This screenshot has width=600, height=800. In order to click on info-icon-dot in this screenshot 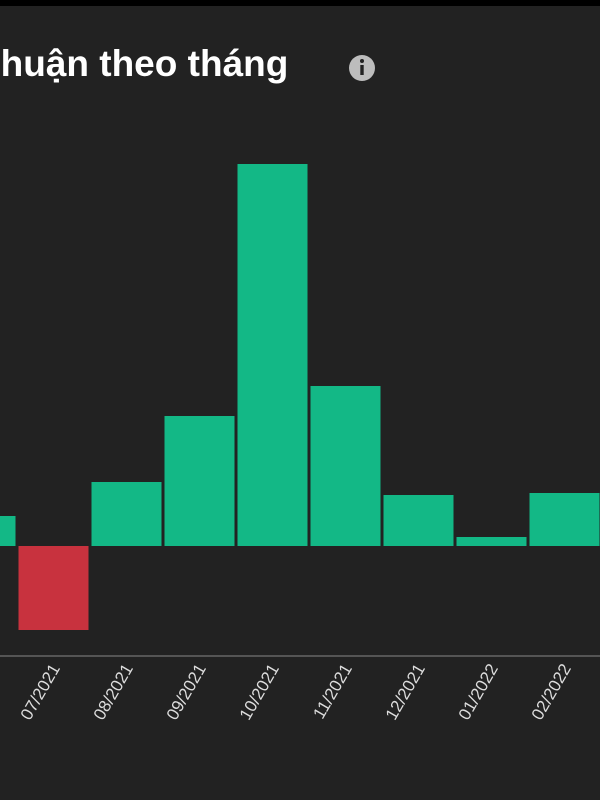, I will do `click(362, 61)`.